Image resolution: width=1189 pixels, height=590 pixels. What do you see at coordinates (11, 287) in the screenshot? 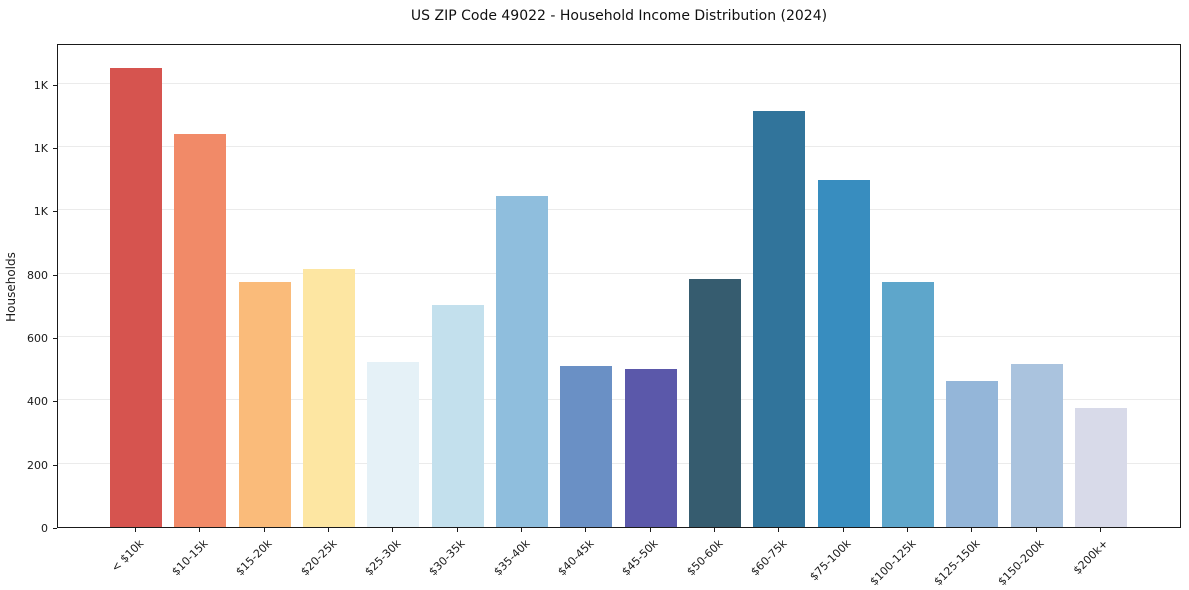
I see `y-axis-title: Households` at bounding box center [11, 287].